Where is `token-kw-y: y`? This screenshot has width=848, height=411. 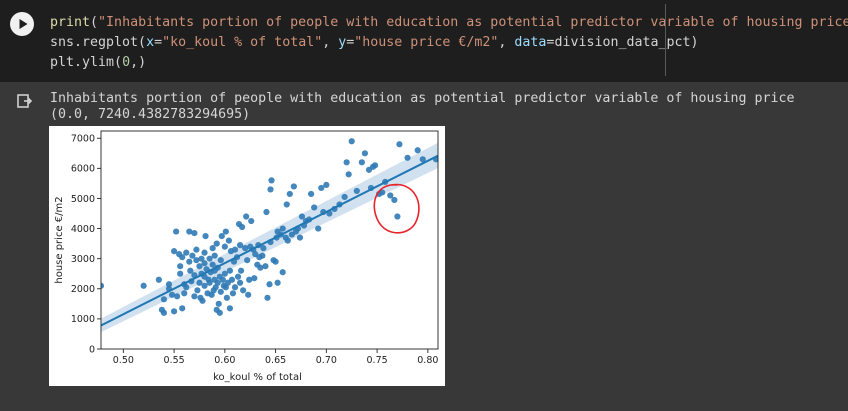 token-kw-y: y is located at coordinates (342, 42).